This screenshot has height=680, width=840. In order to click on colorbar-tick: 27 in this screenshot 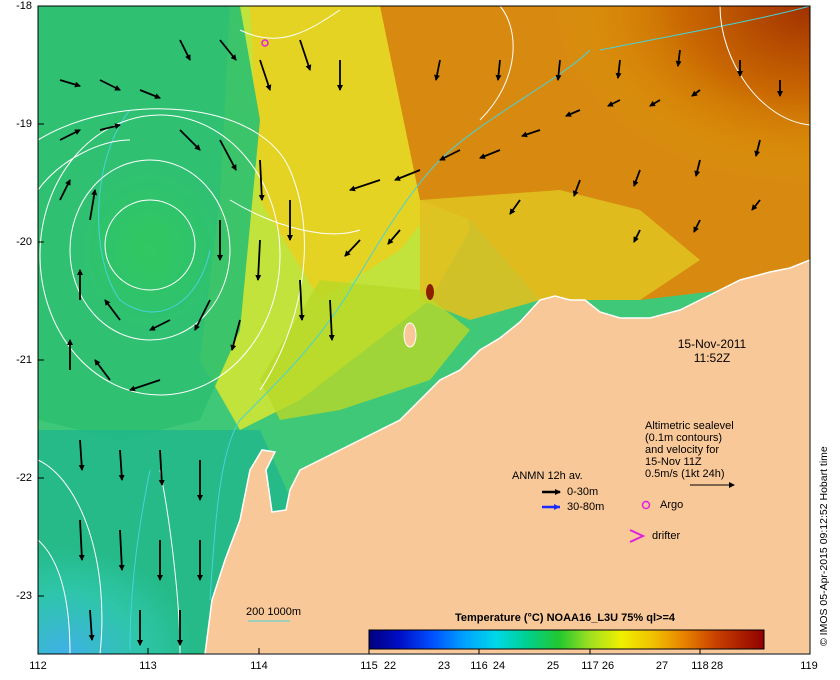, I will do `click(662, 666)`.